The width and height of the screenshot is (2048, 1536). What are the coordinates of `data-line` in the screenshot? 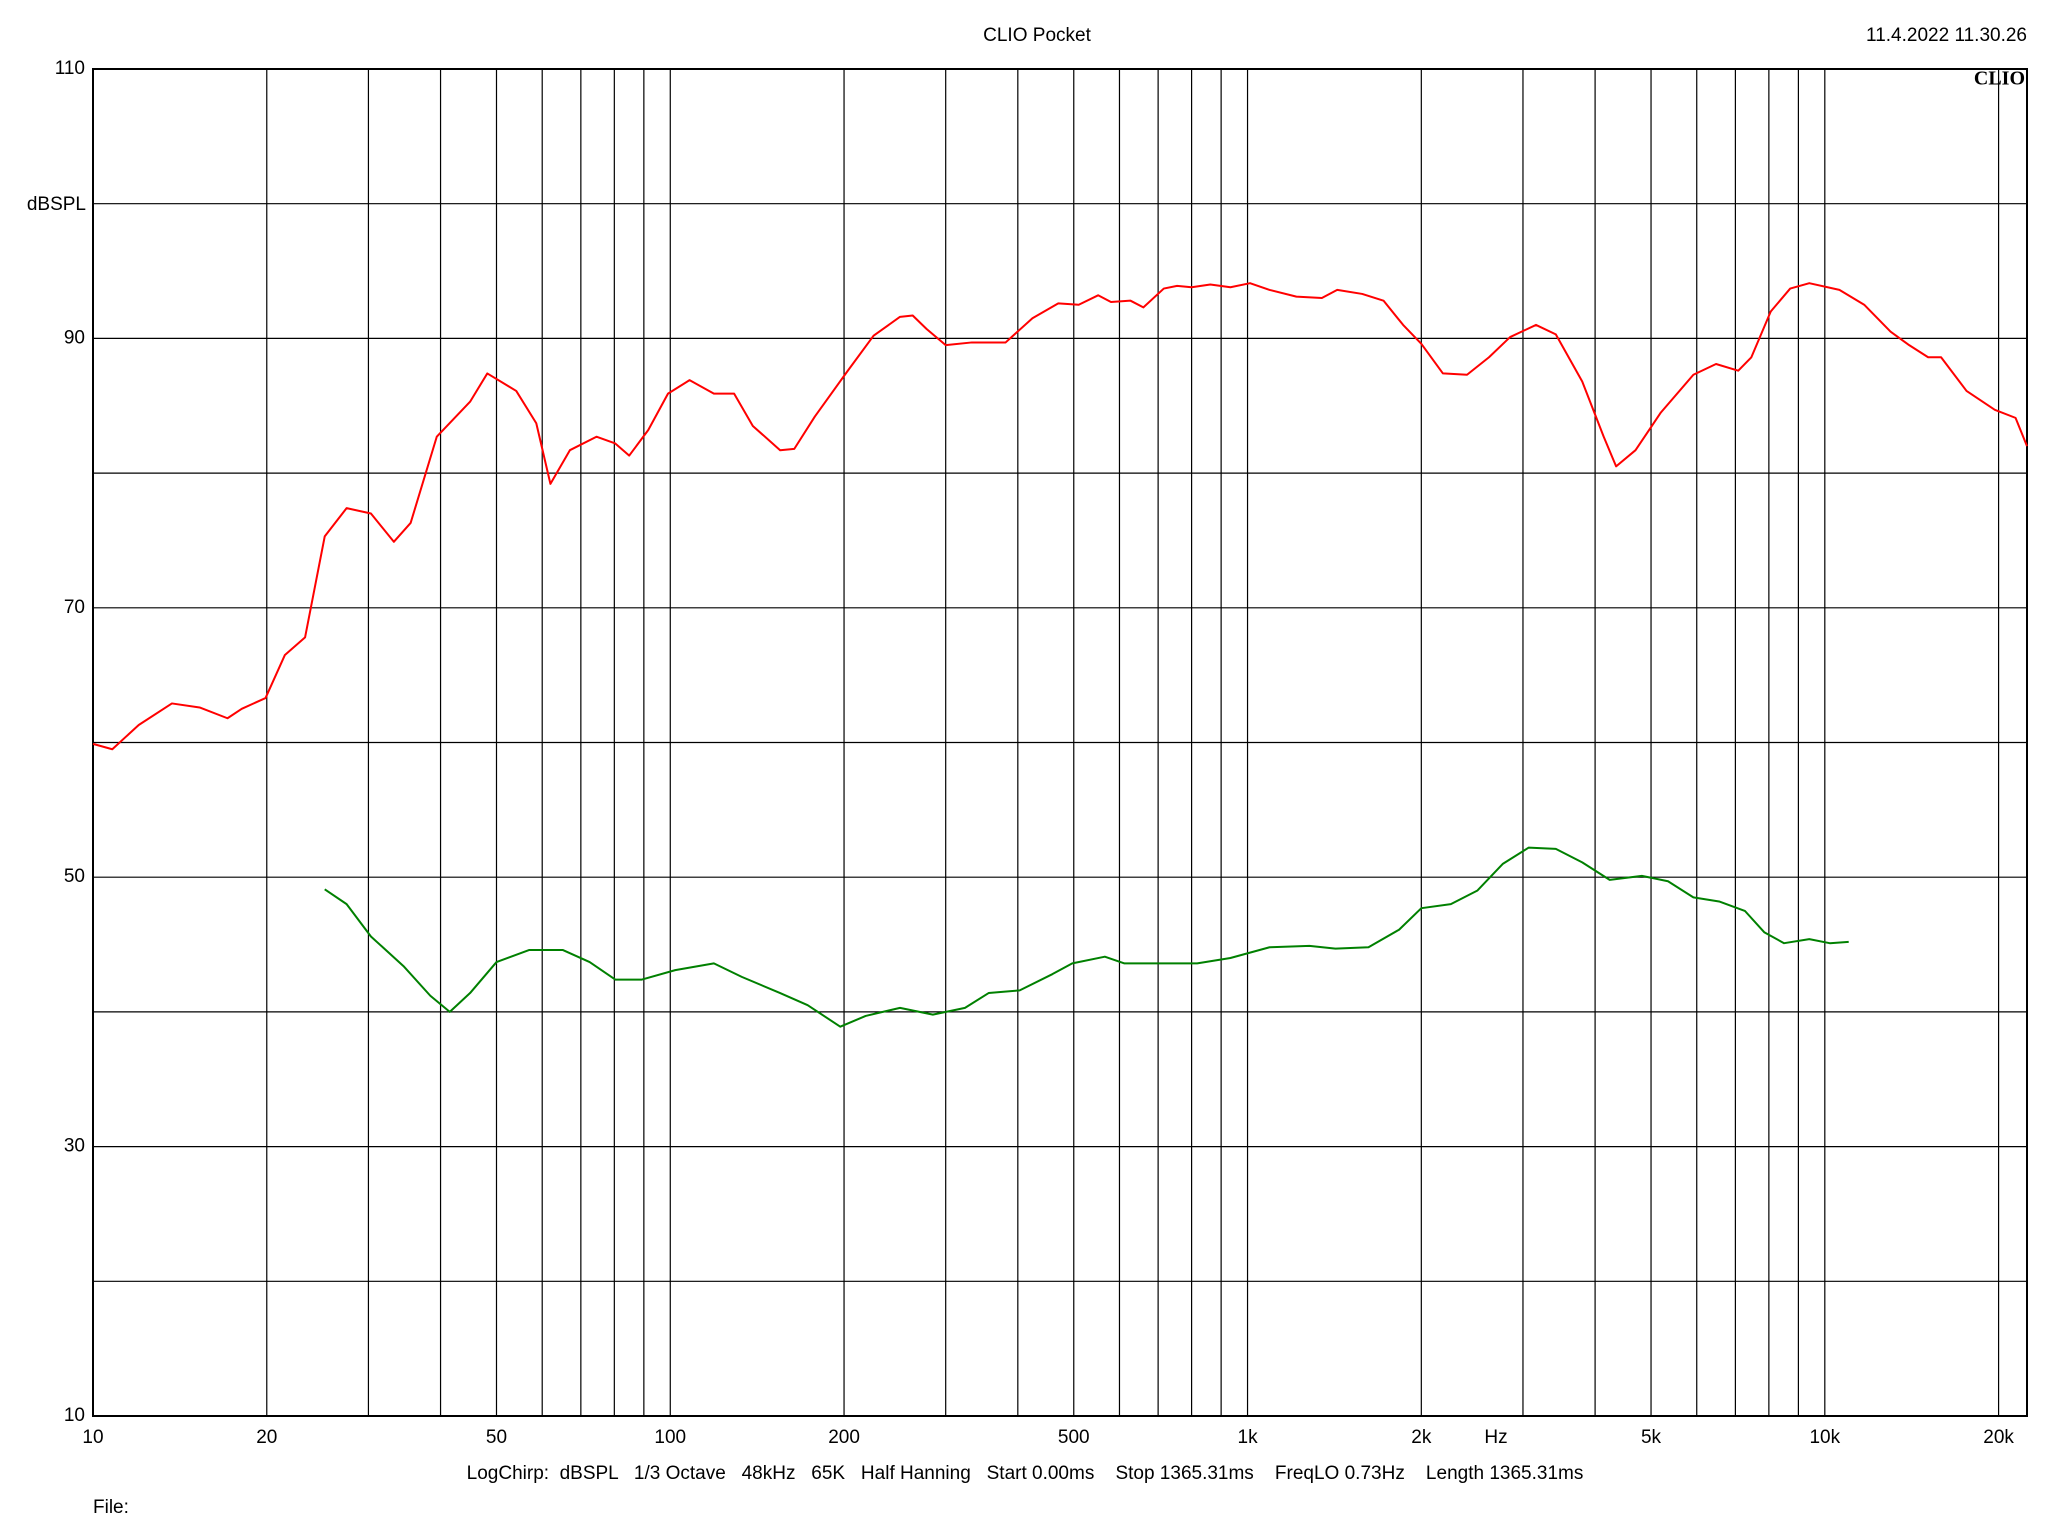 It's located at (1086, 937).